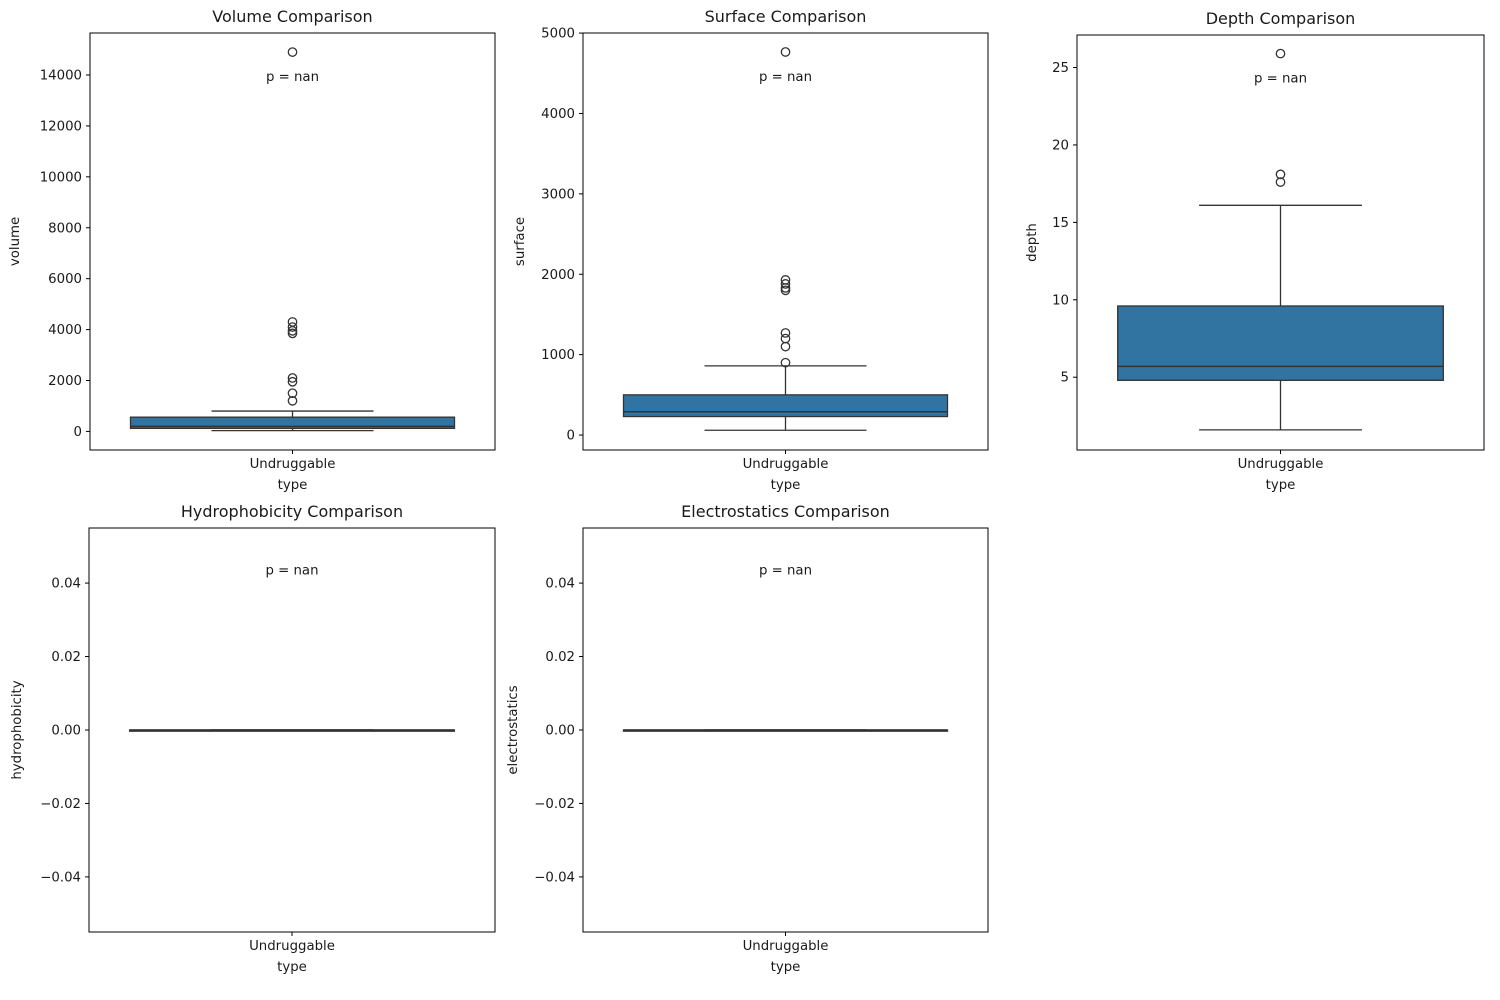  What do you see at coordinates (1060, 68) in the screenshot?
I see `y-tick-label: 25` at bounding box center [1060, 68].